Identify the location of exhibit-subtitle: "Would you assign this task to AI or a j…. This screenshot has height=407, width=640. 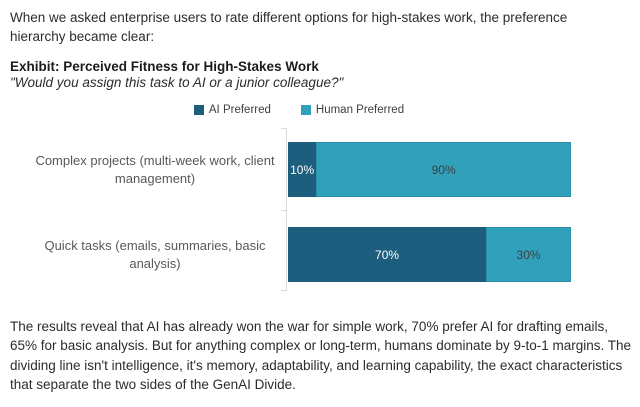
(177, 83).